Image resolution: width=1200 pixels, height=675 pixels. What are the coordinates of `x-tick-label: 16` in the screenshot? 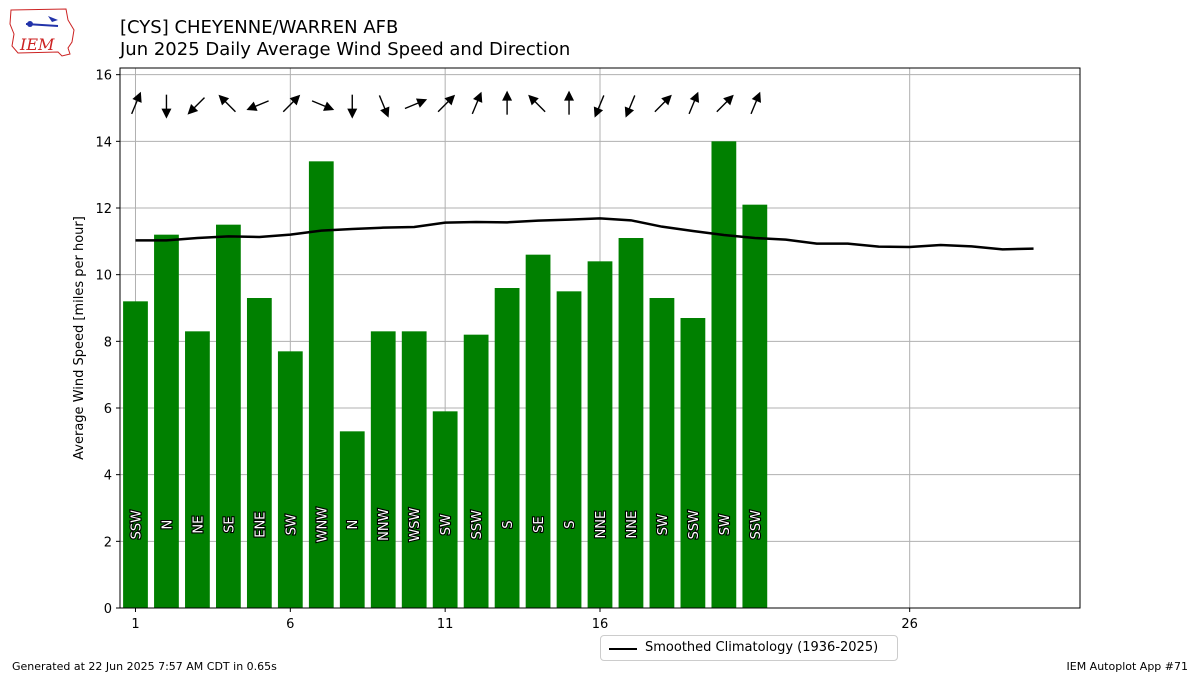 It's located at (600, 624).